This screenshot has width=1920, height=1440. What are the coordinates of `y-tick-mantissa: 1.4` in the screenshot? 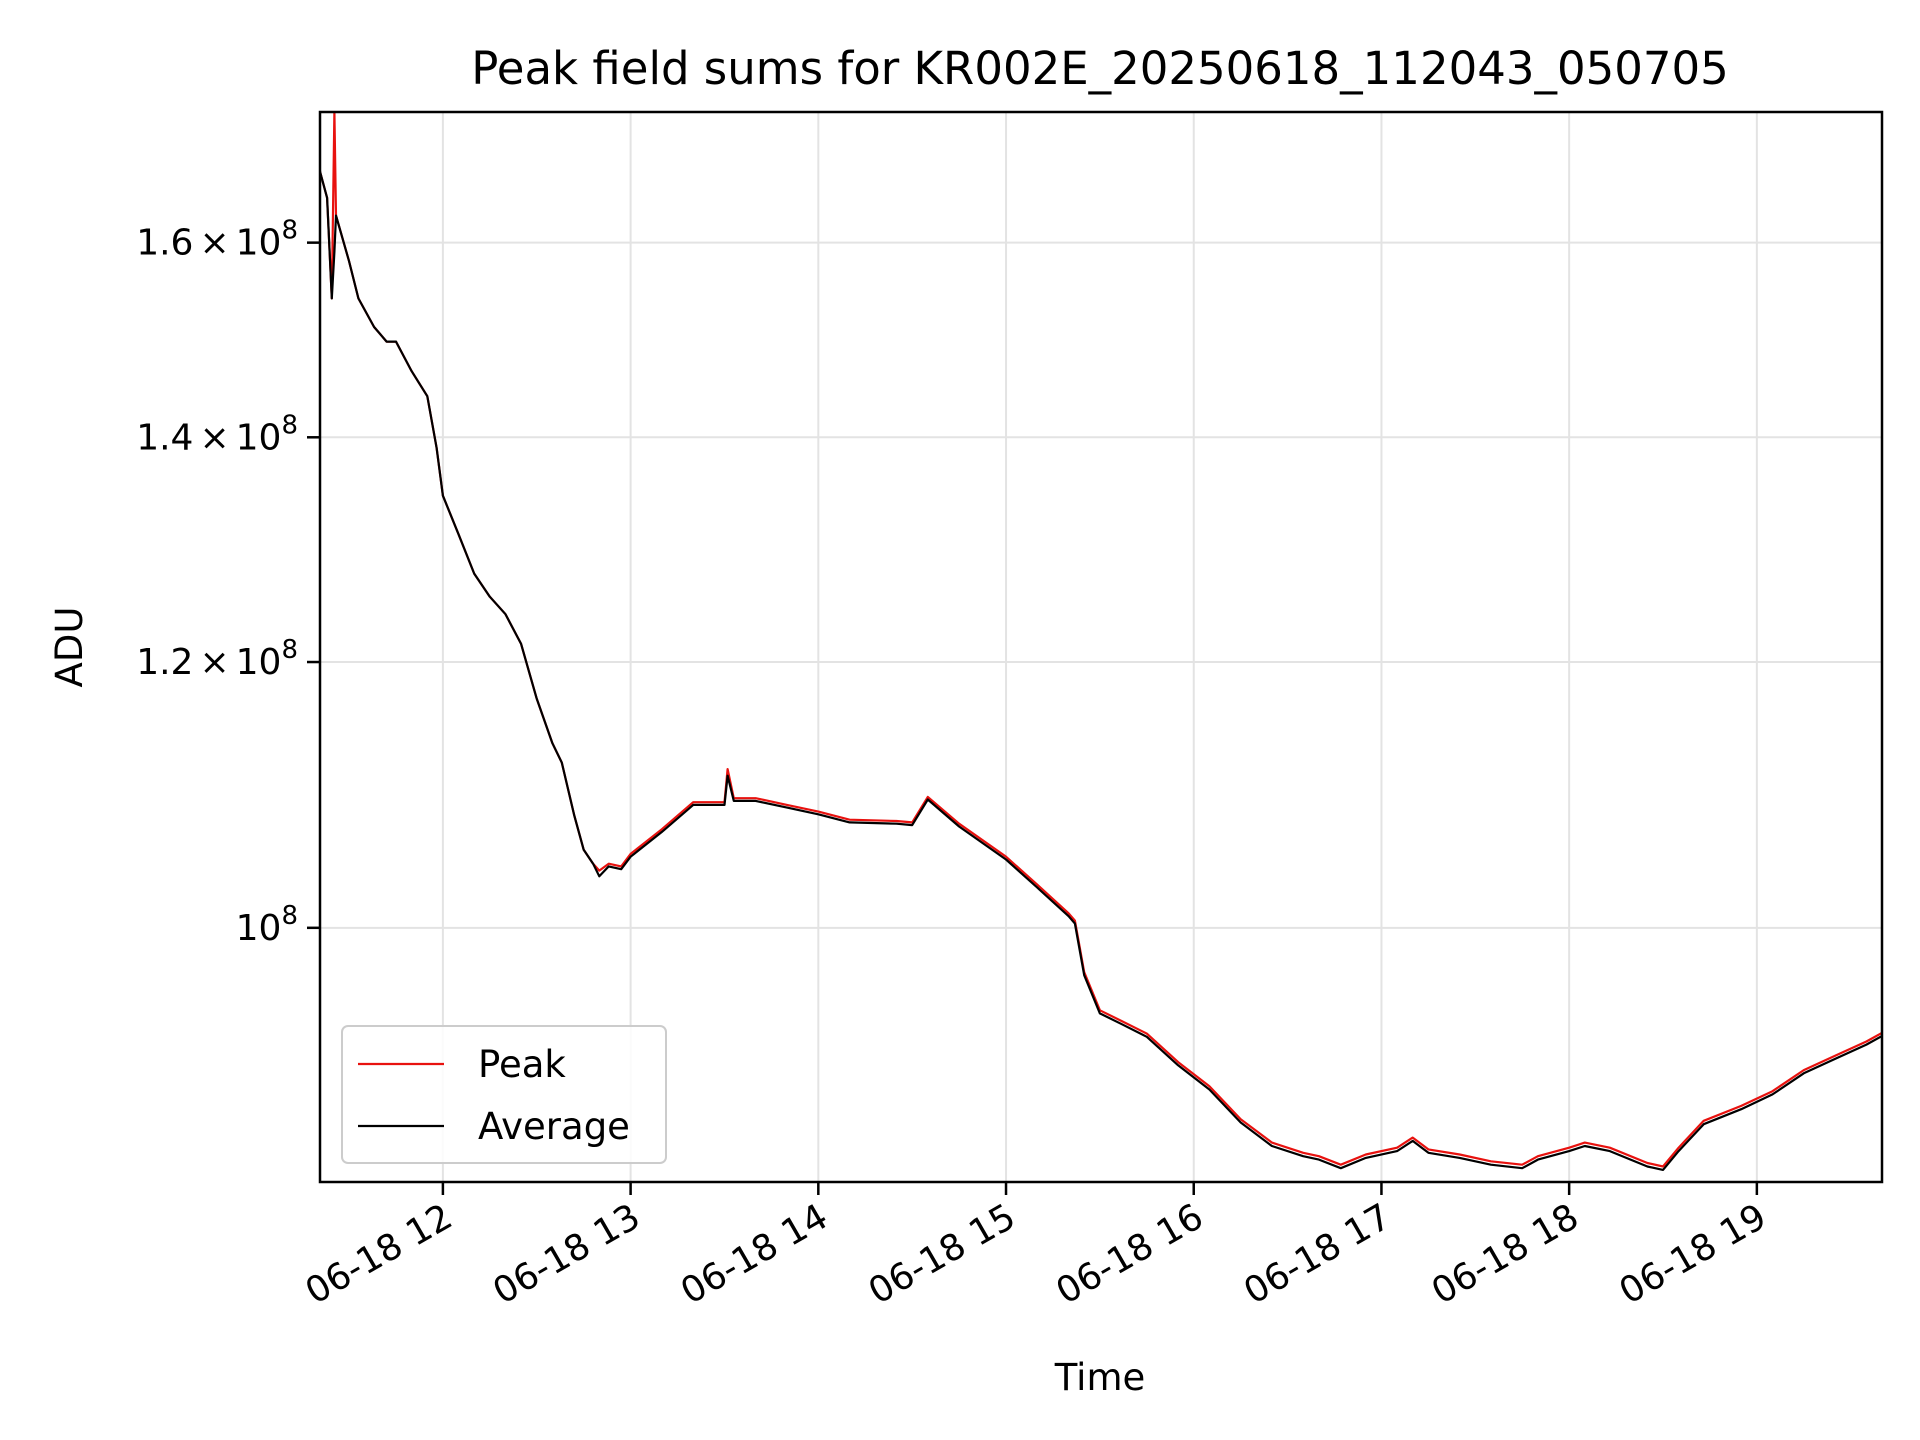 It's located at (164, 437).